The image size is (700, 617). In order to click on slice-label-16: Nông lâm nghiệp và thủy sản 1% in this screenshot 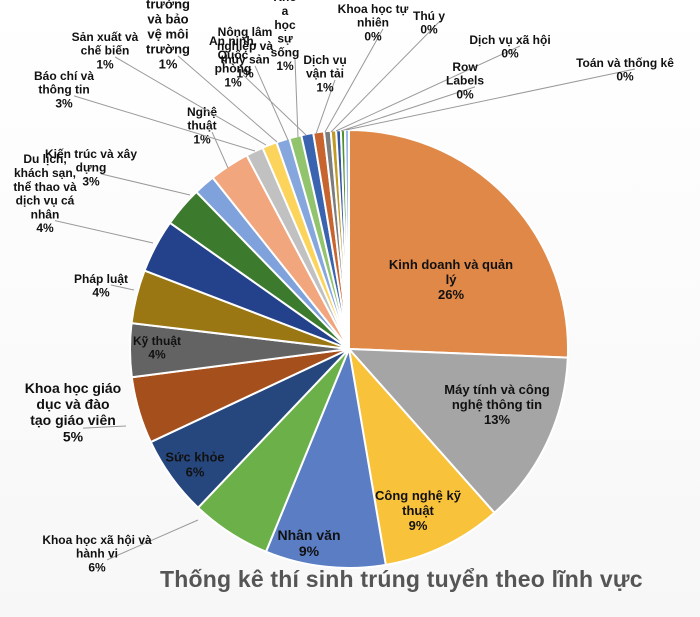, I will do `click(245, 52)`.